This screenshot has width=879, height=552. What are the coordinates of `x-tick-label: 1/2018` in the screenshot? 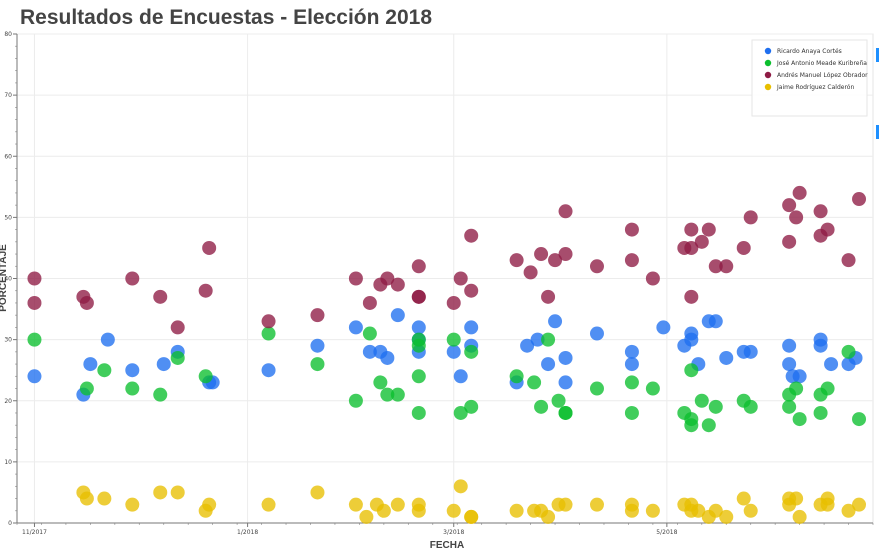 It's located at (247, 532).